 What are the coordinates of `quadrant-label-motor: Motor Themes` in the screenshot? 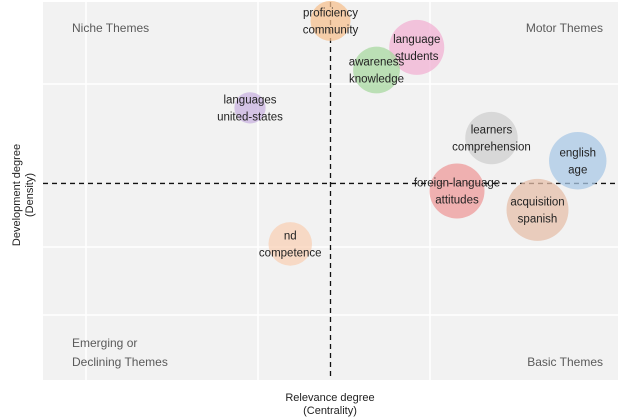 It's located at (564, 28).